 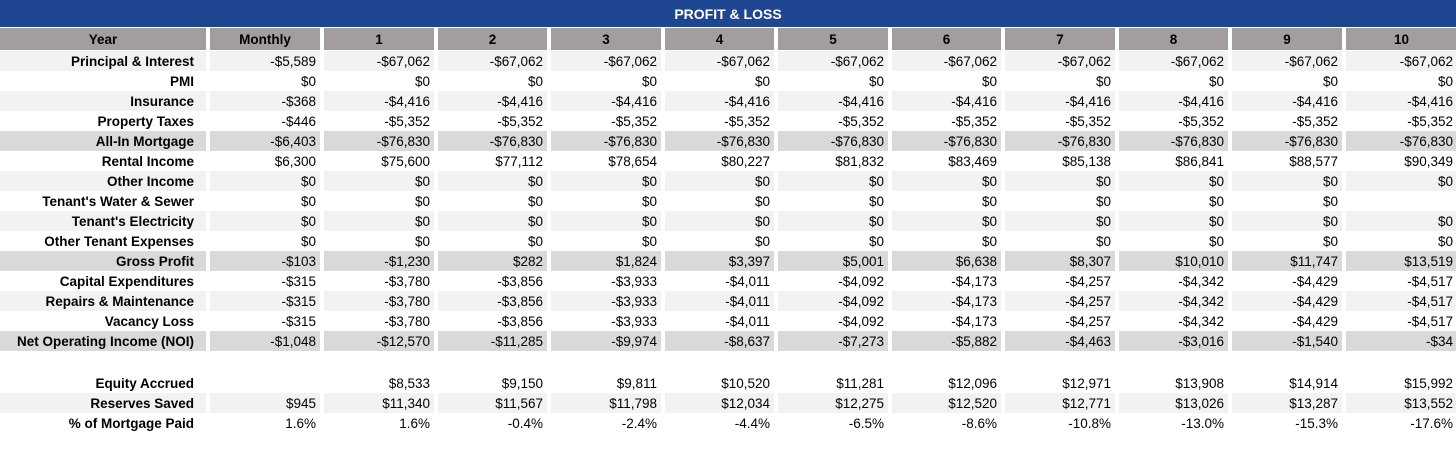 I want to click on table-cell: -$446, so click(x=267, y=121).